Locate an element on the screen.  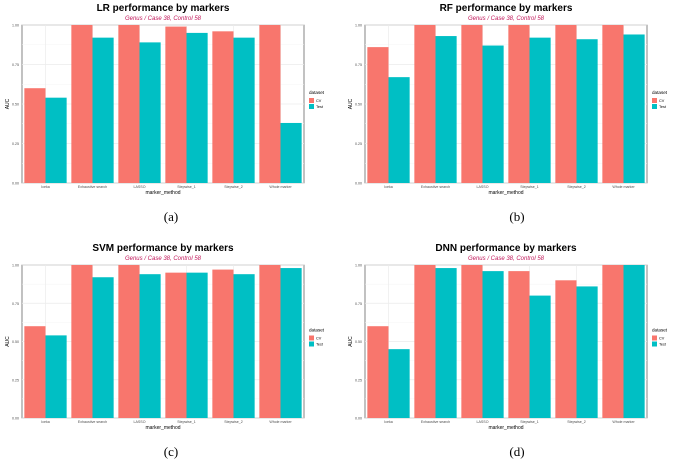
caption-b: (b) is located at coordinates (517, 216).